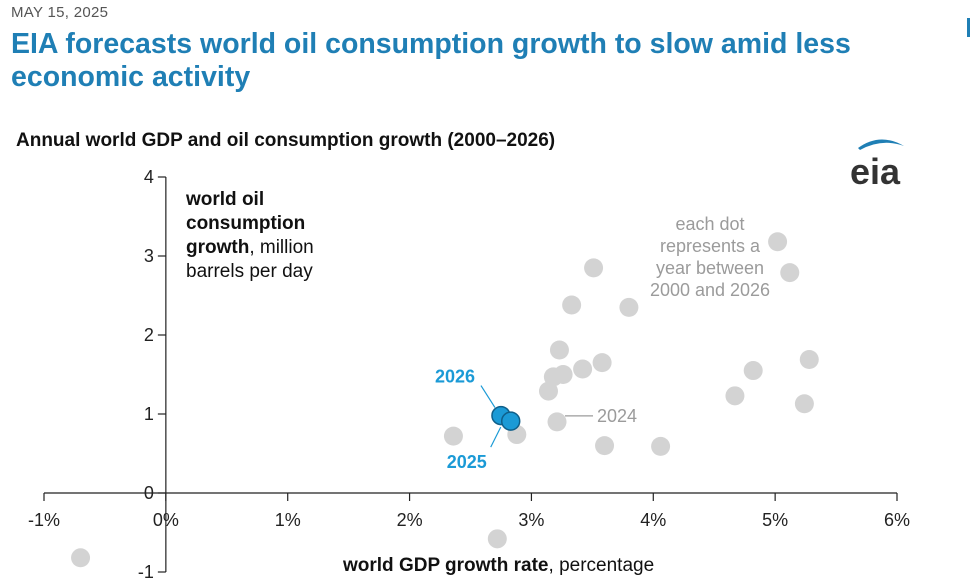  I want to click on eia-logo: eia, so click(877, 163).